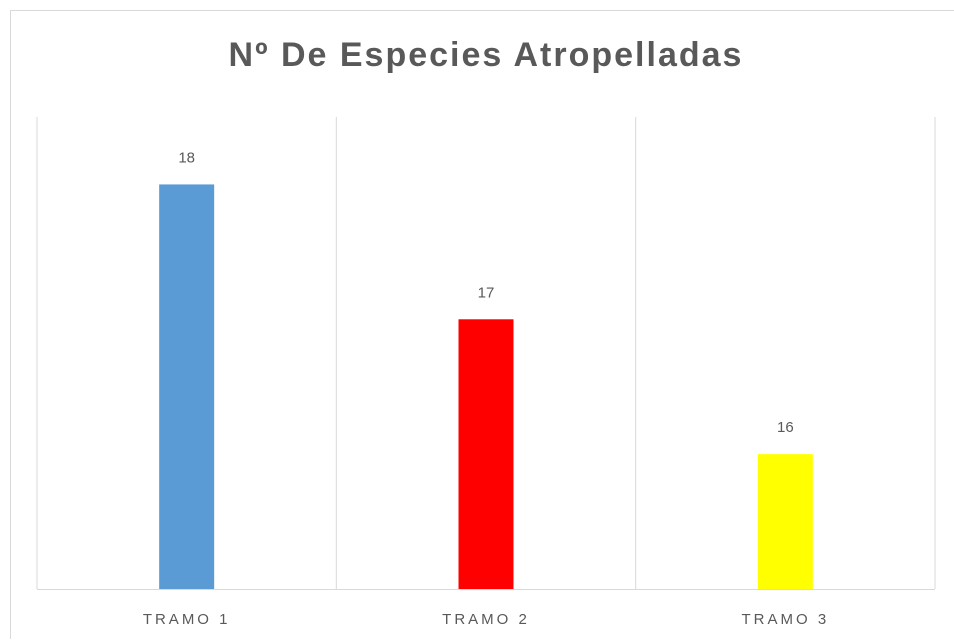  I want to click on x-tick-label: TRAMO 3, so click(785, 619).